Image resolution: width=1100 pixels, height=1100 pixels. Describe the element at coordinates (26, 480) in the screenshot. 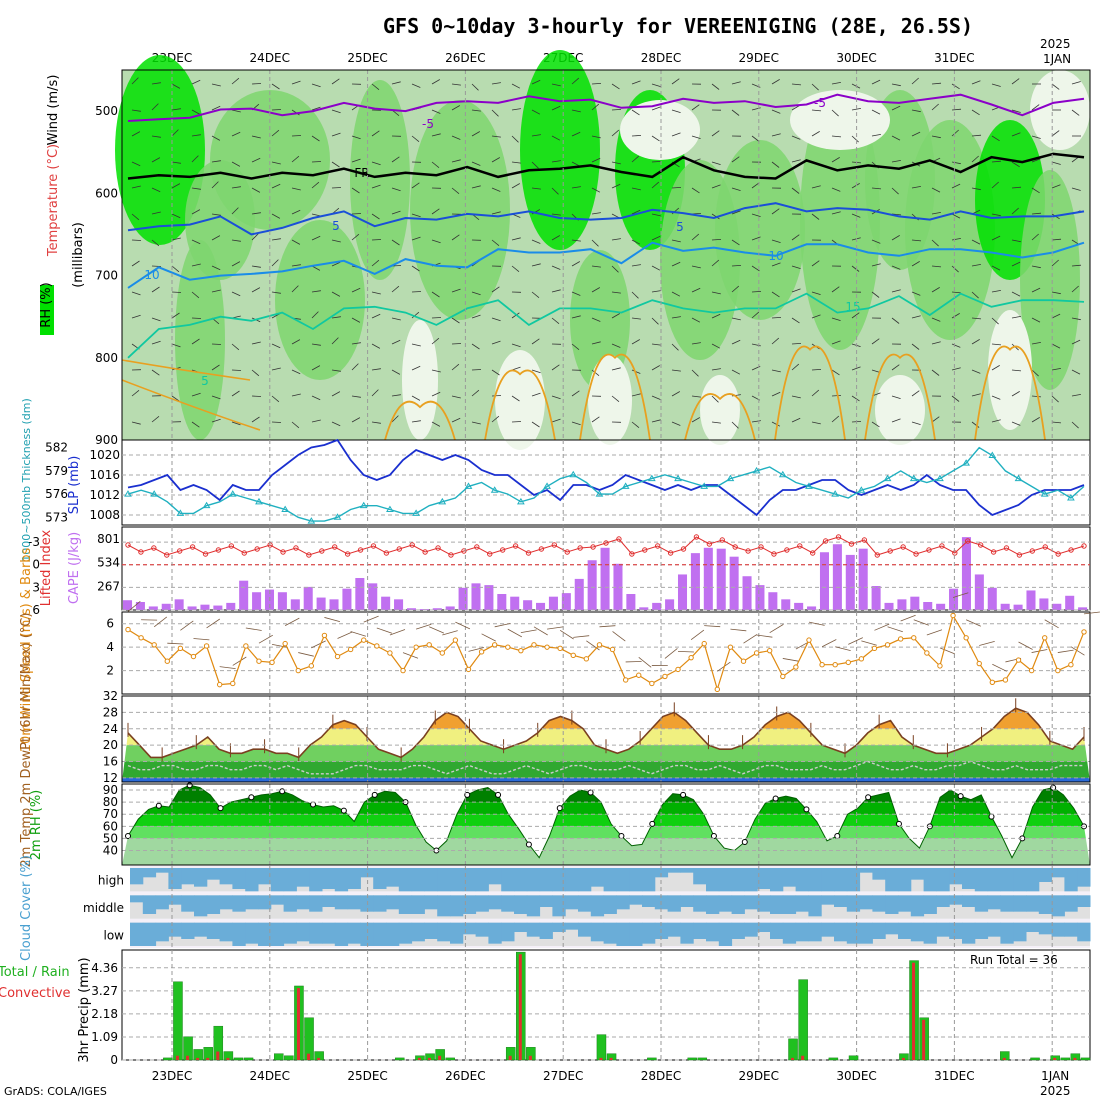

I see `thickness-label: 1000~500mb Thickness (dm)` at that location.